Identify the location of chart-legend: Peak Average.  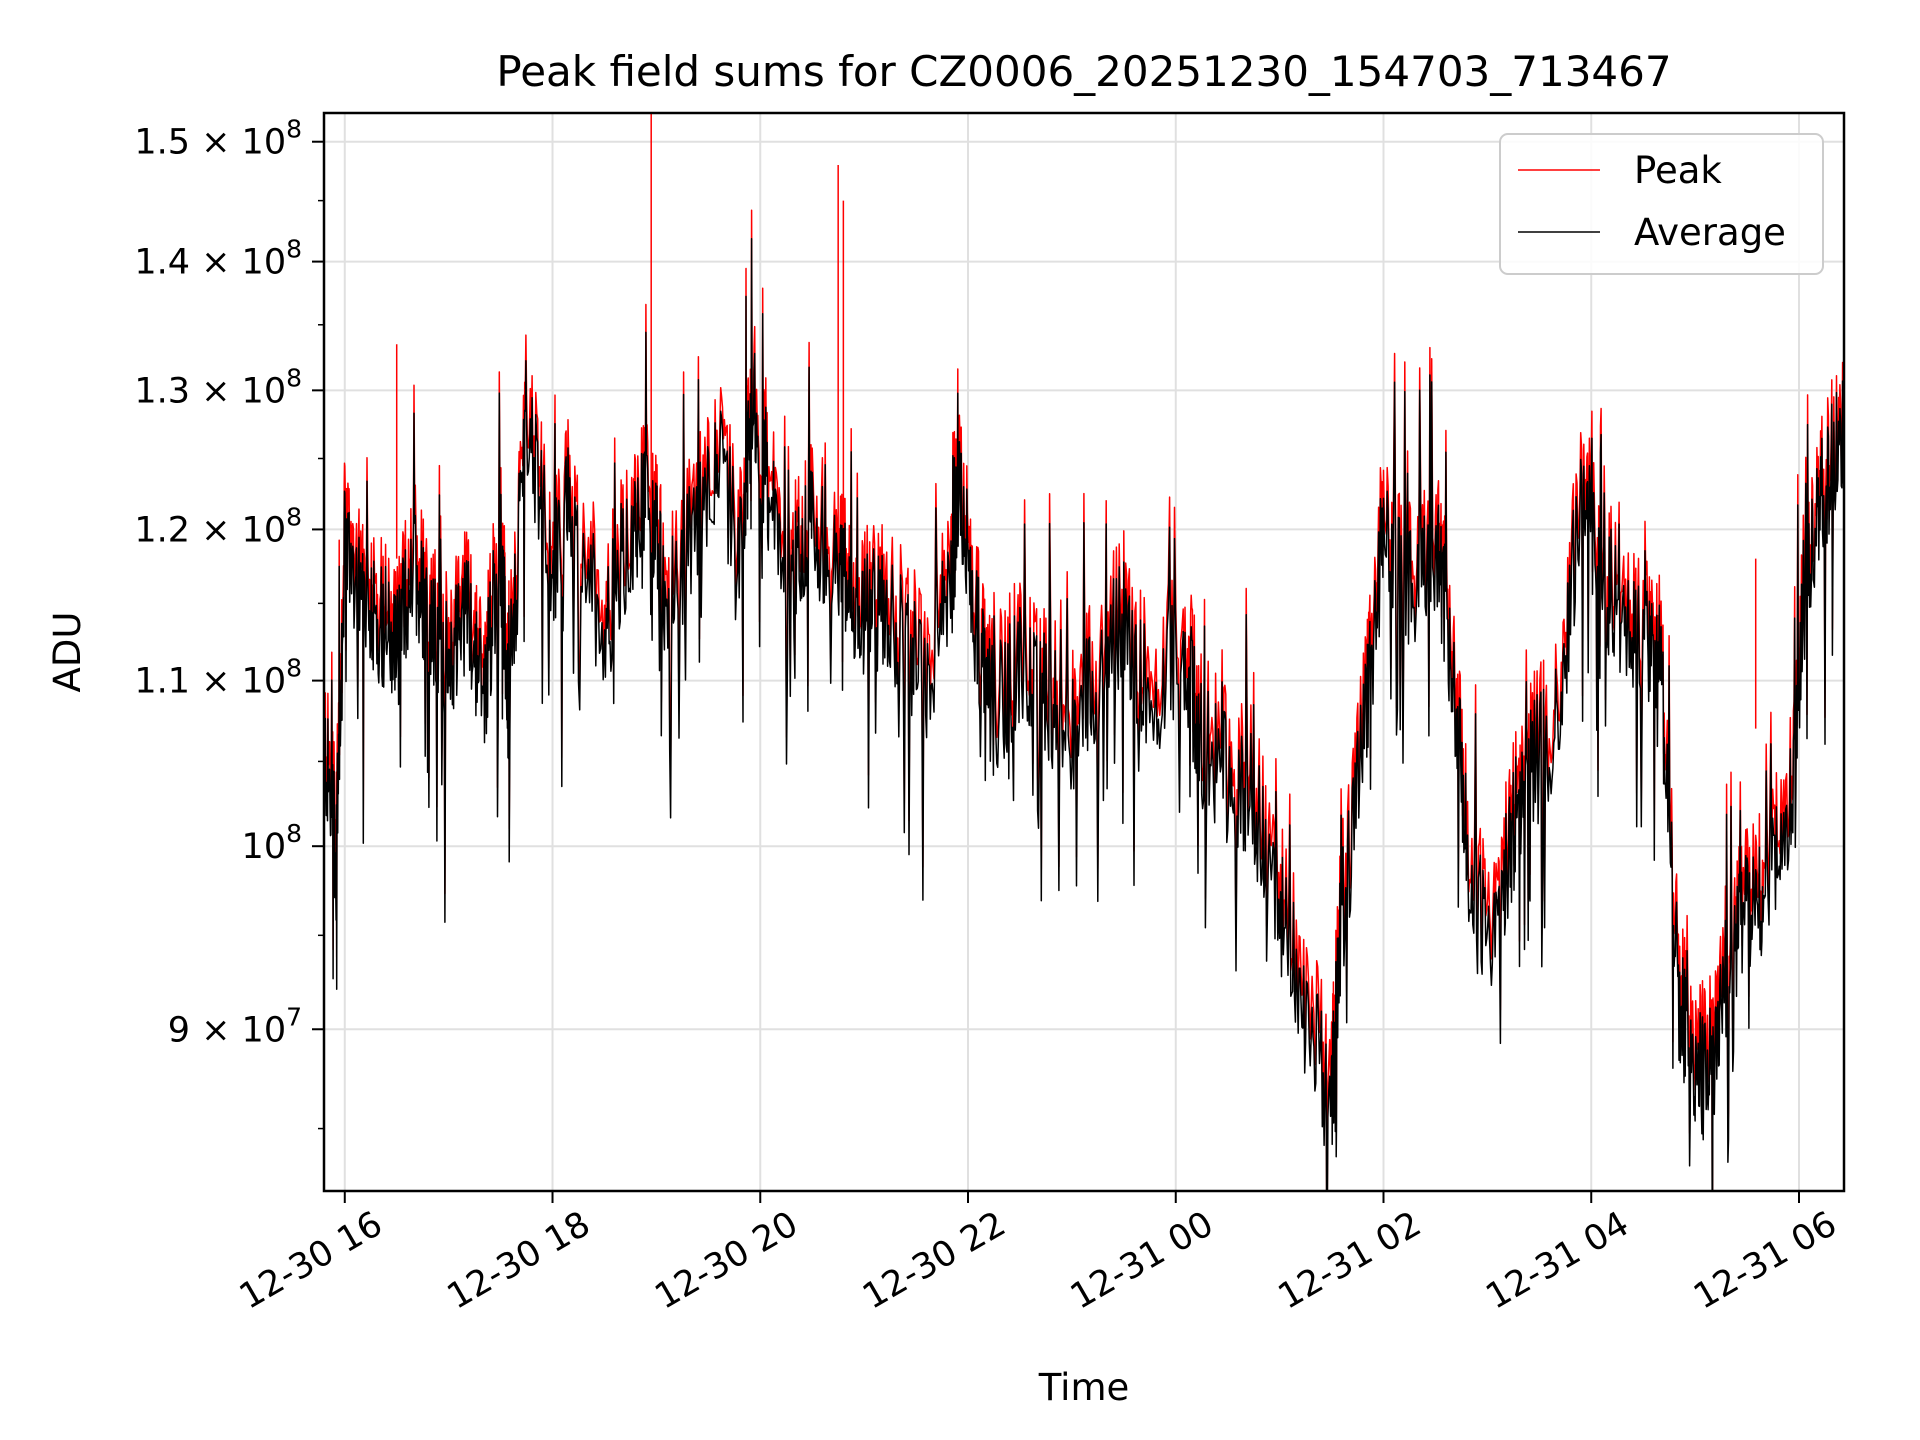
(1661, 204).